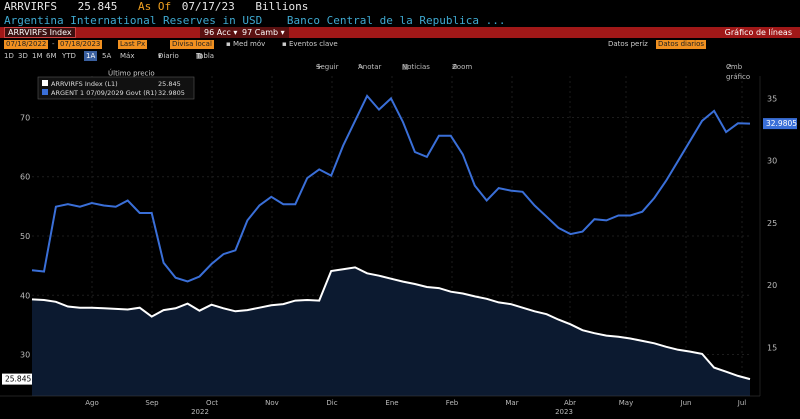 The width and height of the screenshot is (800, 419). Describe the element at coordinates (200, 412) in the screenshot. I see `year-label: 2022` at that location.